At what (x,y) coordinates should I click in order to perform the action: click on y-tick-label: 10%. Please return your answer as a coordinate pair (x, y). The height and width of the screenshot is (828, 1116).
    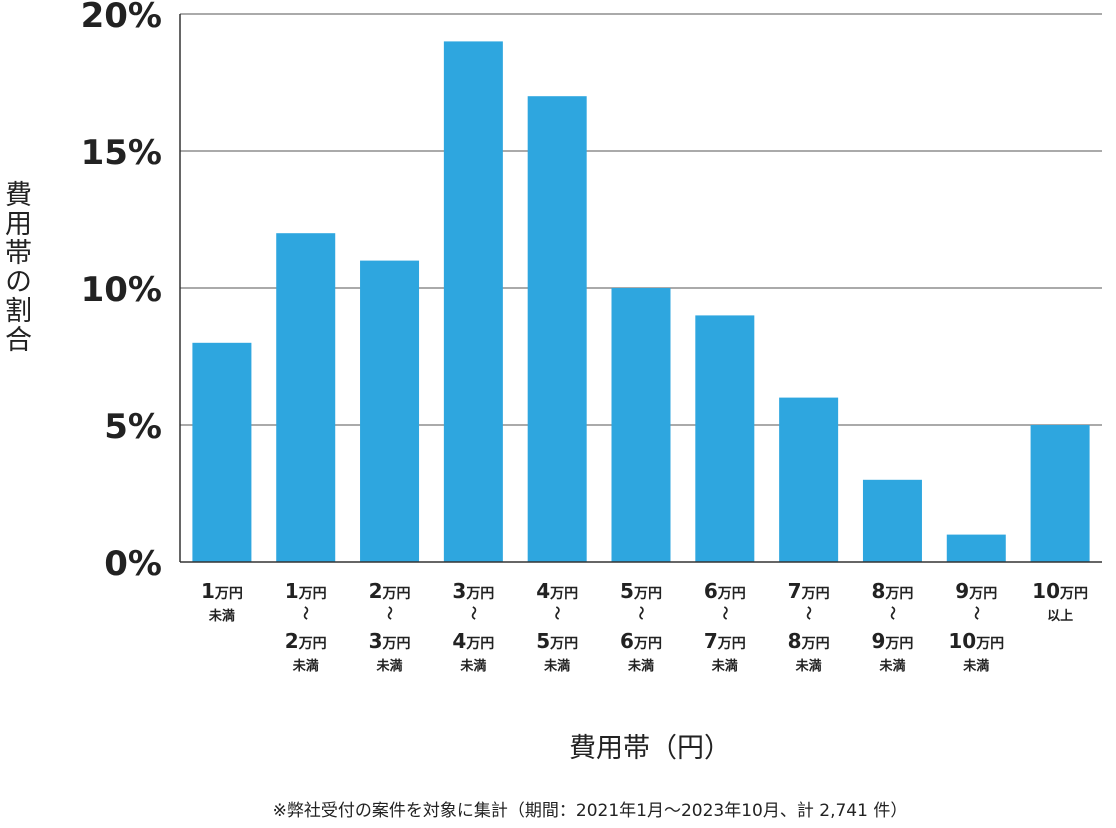
    Looking at the image, I should click on (121, 290).